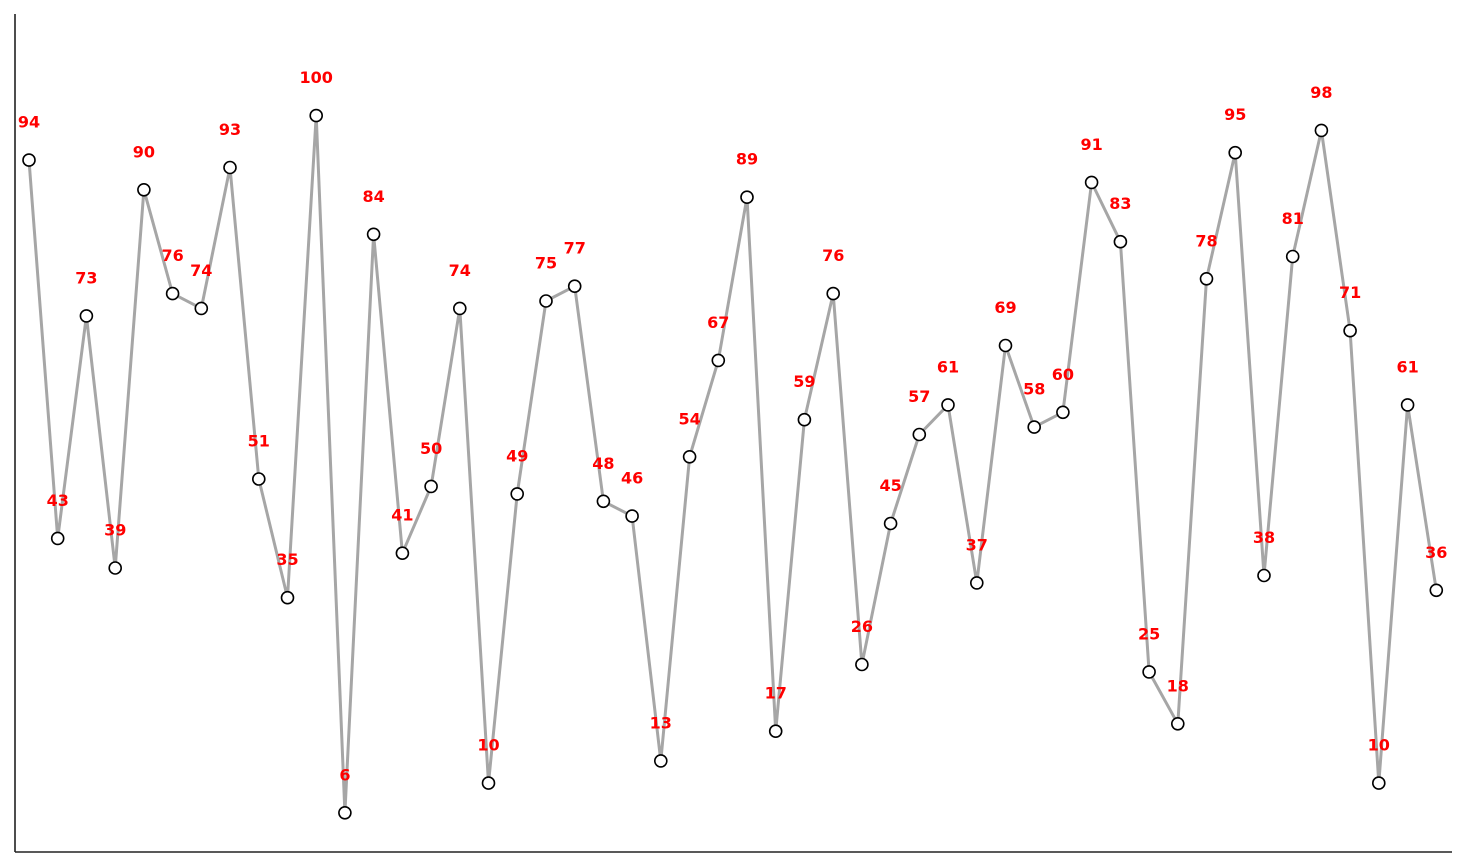  Describe the element at coordinates (230, 129) in the screenshot. I see `data-label: 93` at that location.